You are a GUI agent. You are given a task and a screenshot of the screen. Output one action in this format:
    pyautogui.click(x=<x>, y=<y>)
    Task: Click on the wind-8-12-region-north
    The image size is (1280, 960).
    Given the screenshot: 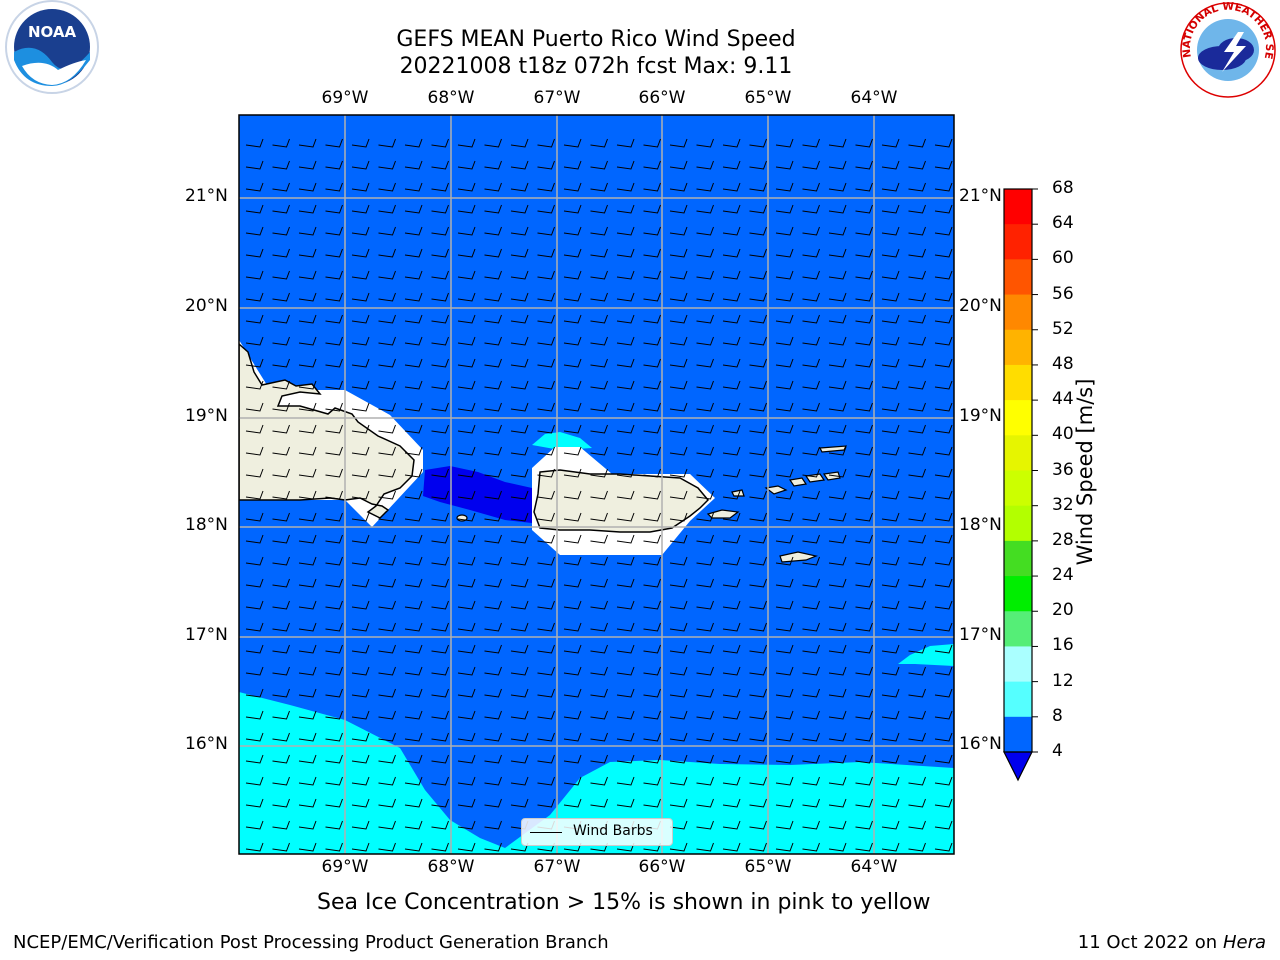 What is the action you would take?
    pyautogui.click(x=562, y=441)
    